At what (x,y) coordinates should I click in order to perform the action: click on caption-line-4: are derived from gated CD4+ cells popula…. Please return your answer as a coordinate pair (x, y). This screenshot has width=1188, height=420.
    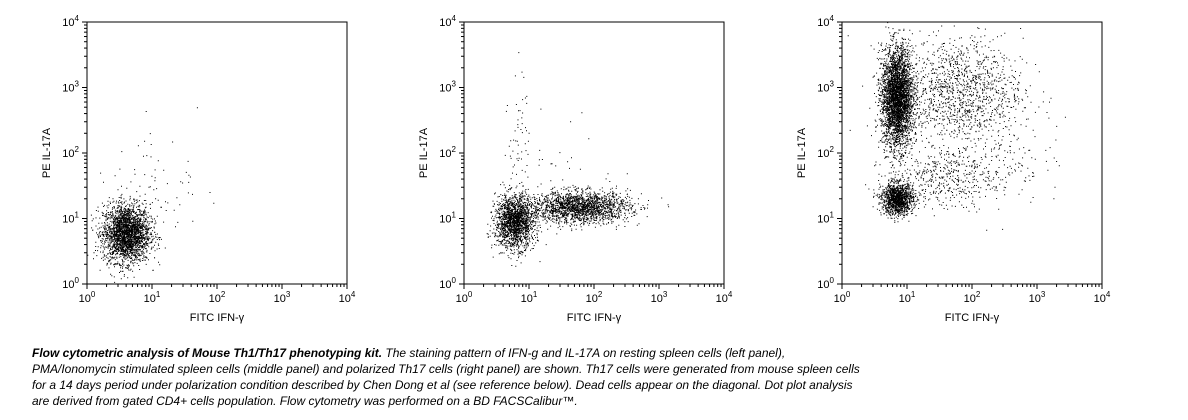
    Looking at the image, I should click on (305, 401).